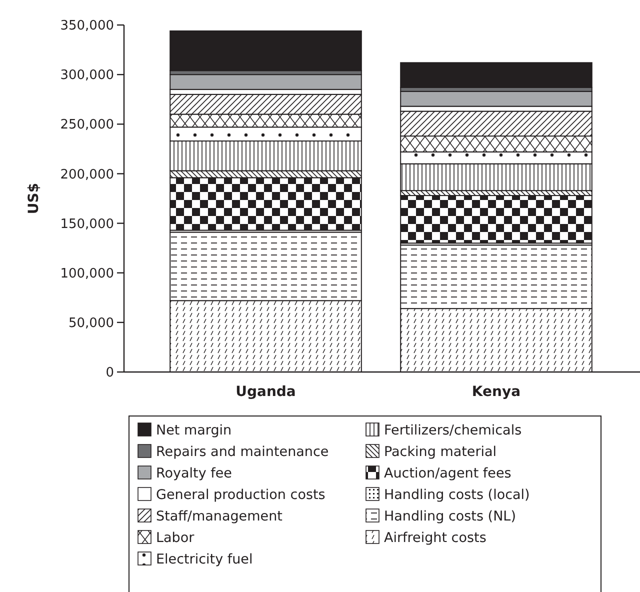 Image resolution: width=640 pixels, height=592 pixels. I want to click on y-tick-label: 150,000, so click(87, 224).